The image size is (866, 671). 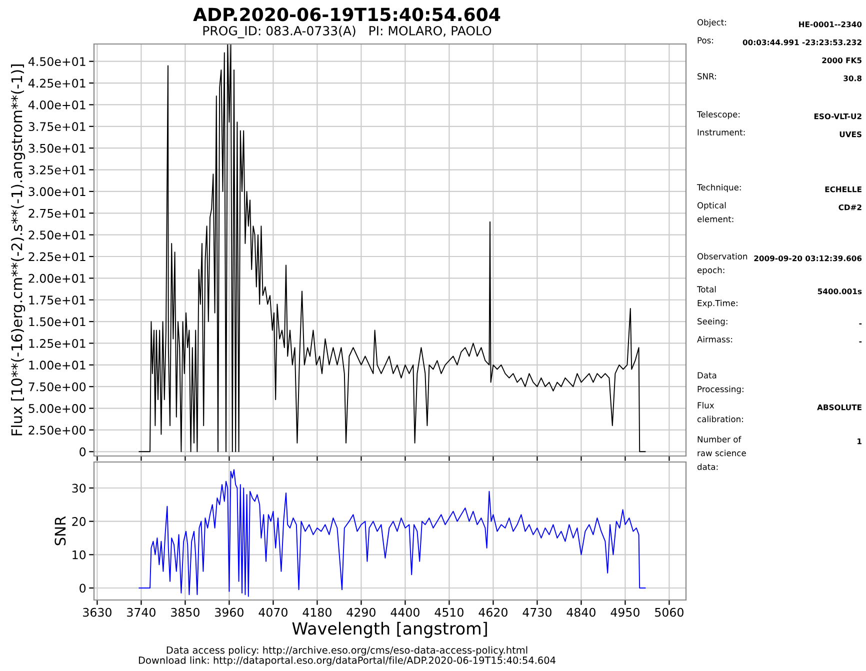 What do you see at coordinates (718, 188) in the screenshot?
I see `text: Technique:` at bounding box center [718, 188].